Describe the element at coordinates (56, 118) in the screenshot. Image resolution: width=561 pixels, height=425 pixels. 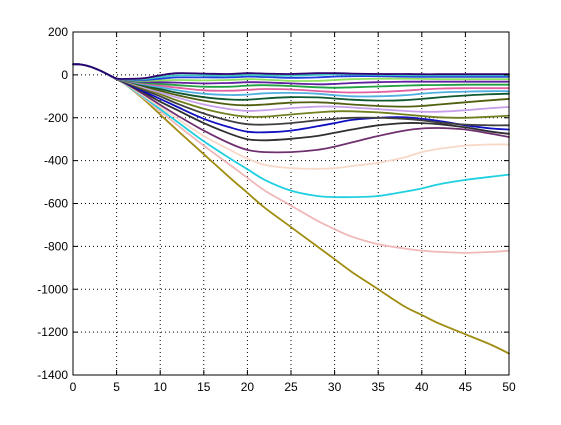
I see `y-tick-label: -200` at that location.